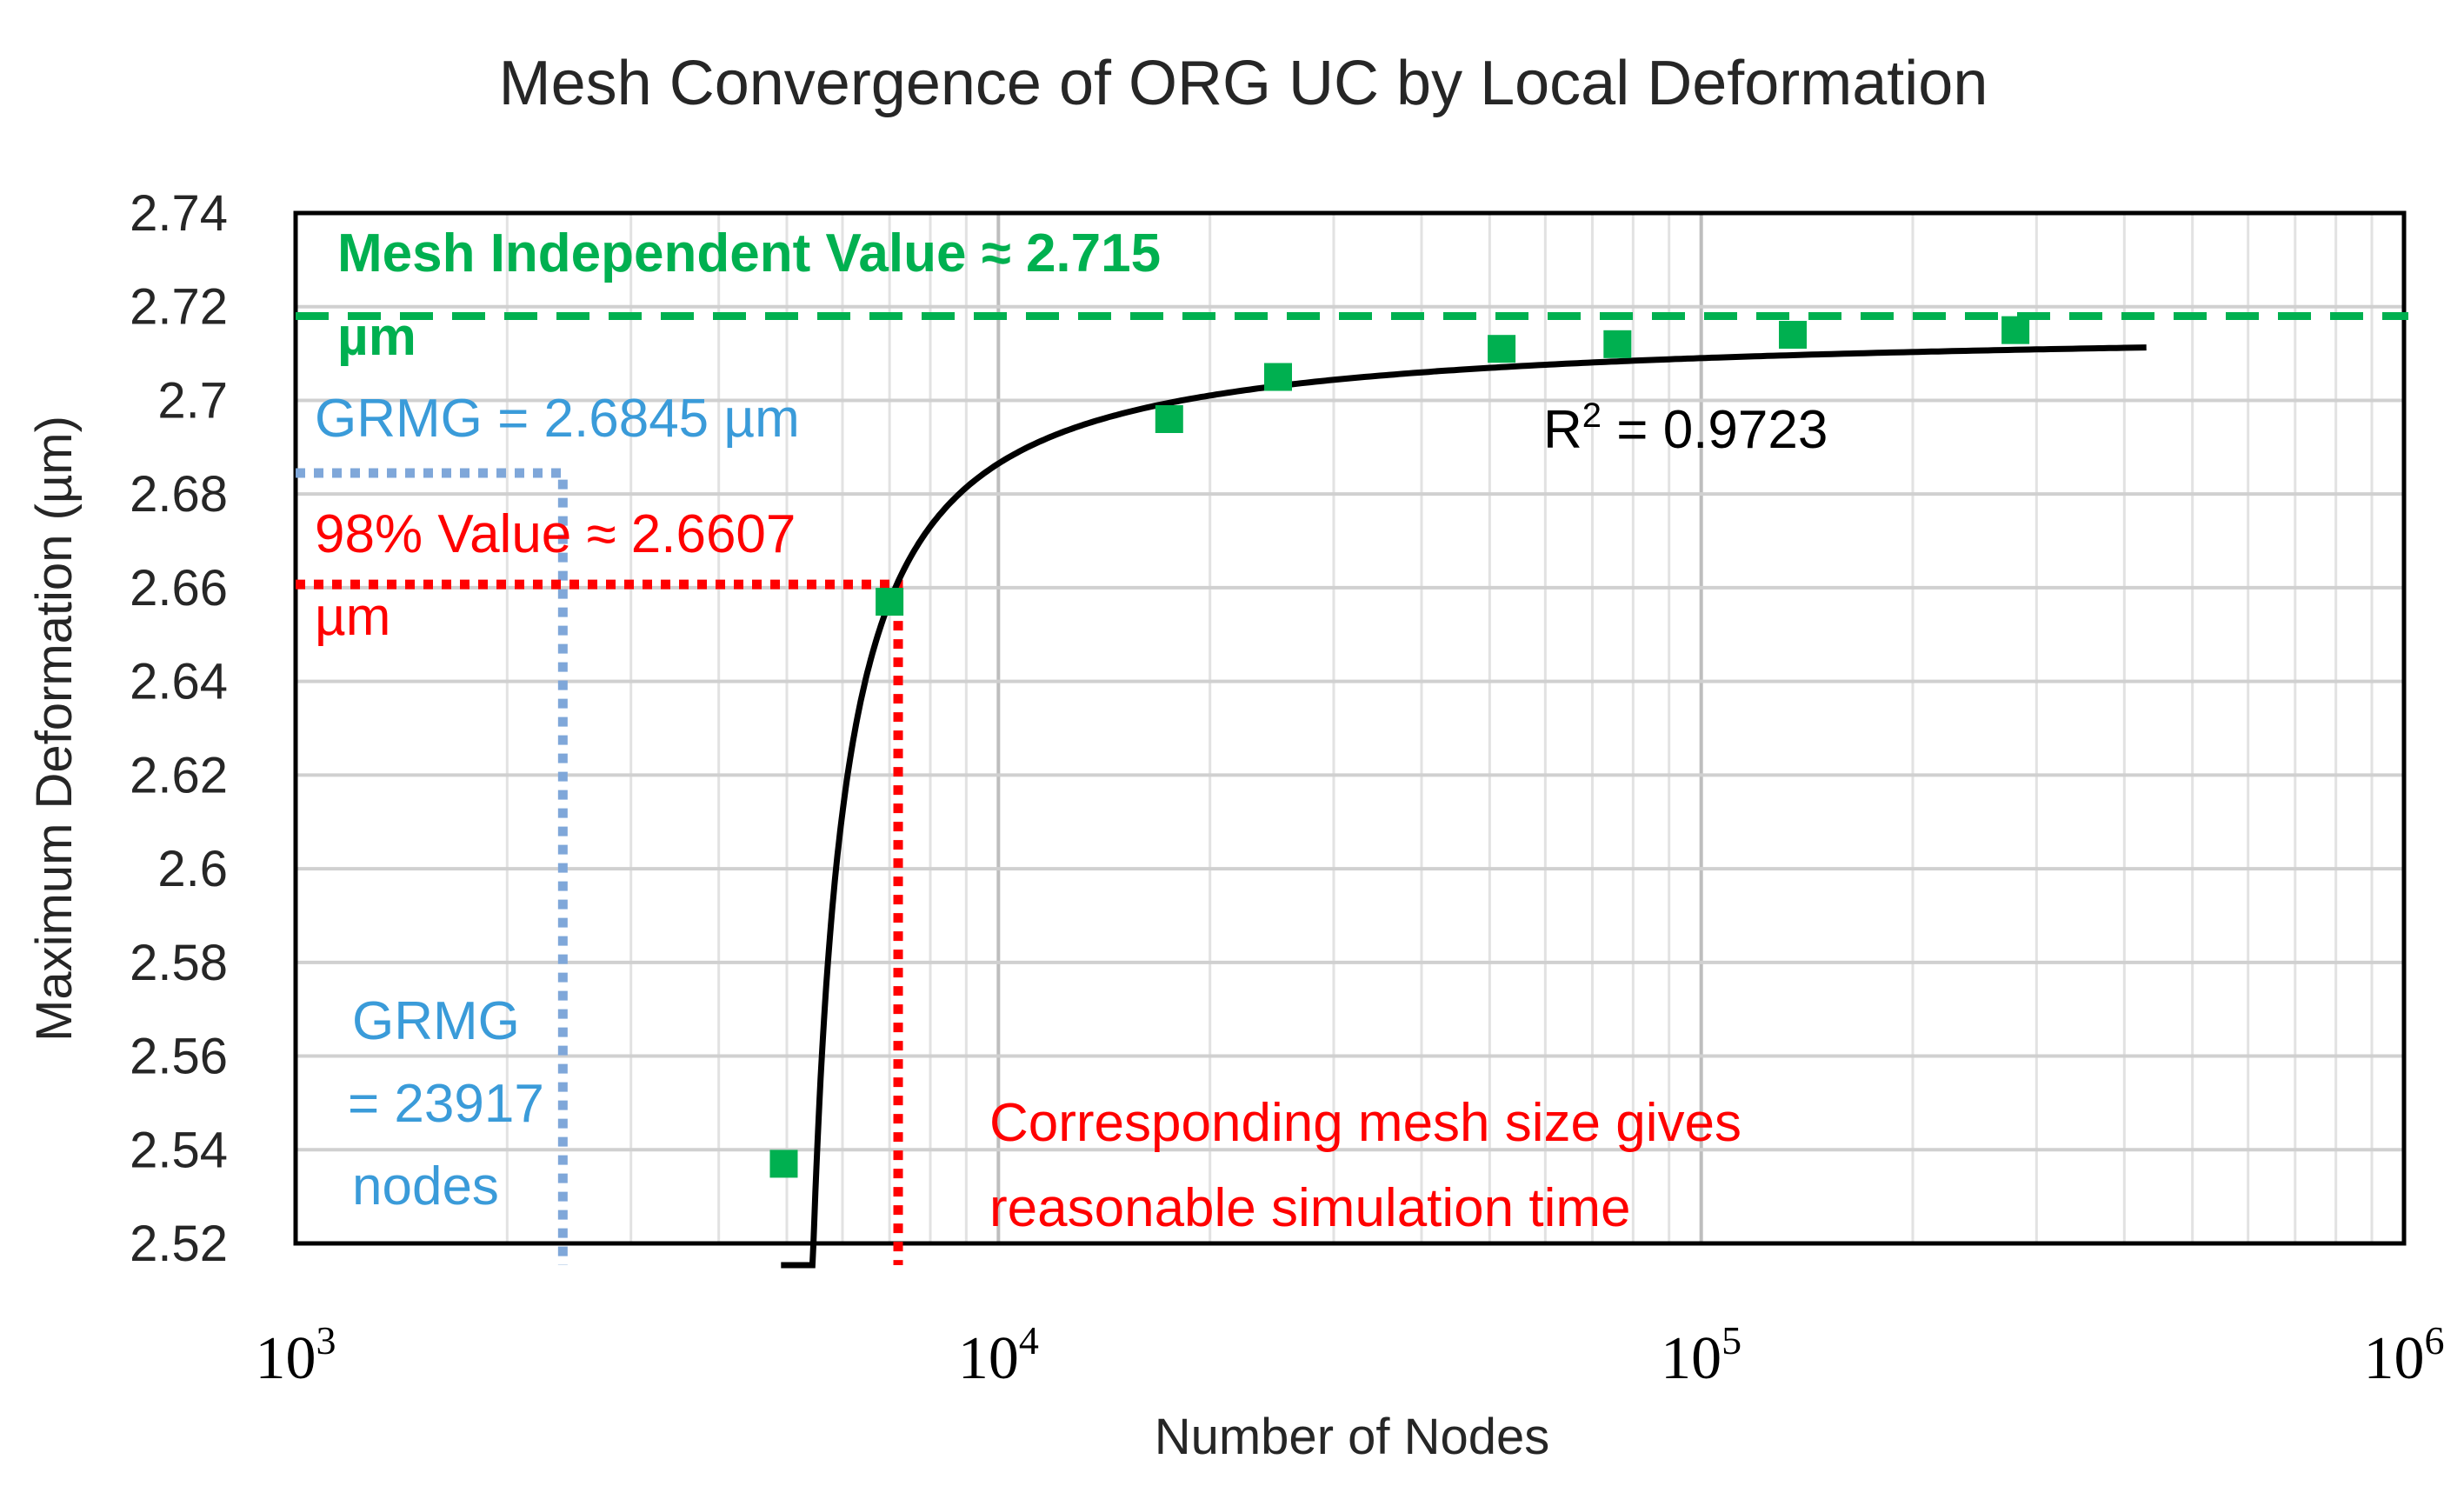  I want to click on ninety-eight-label-line1: 98% Value ≈ 2.6607, so click(555, 534).